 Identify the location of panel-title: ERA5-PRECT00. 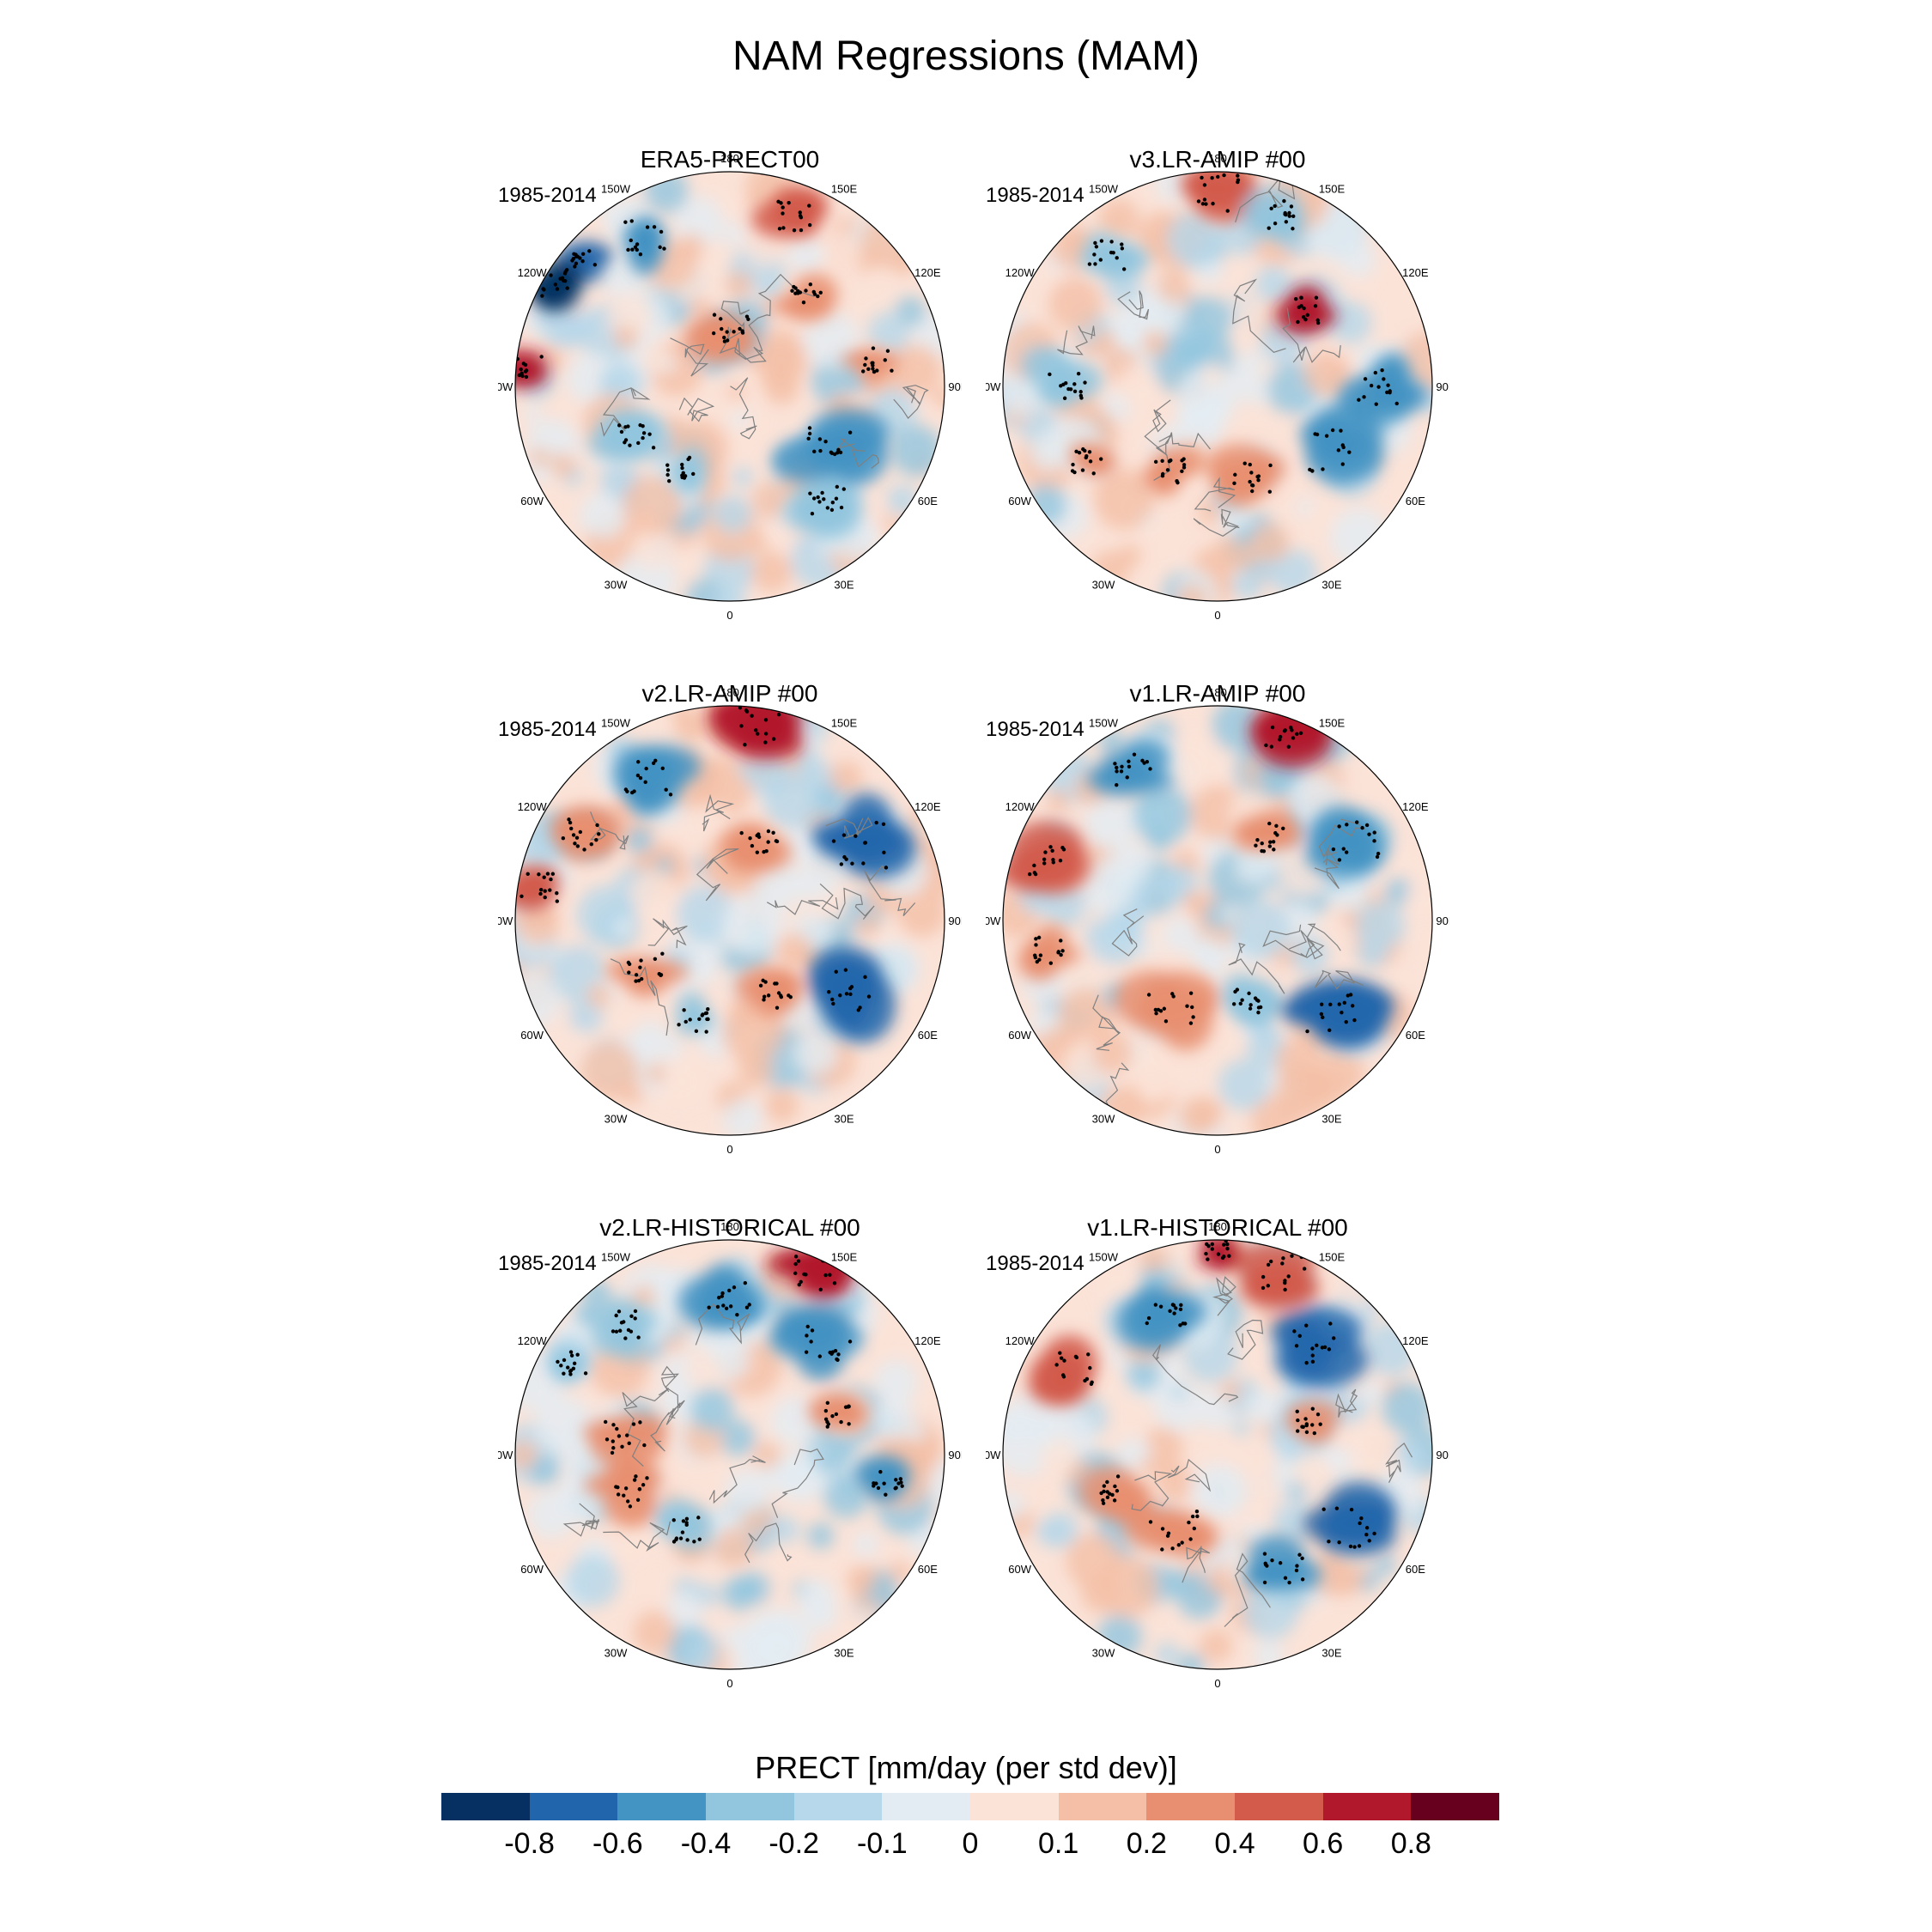
(730, 159).